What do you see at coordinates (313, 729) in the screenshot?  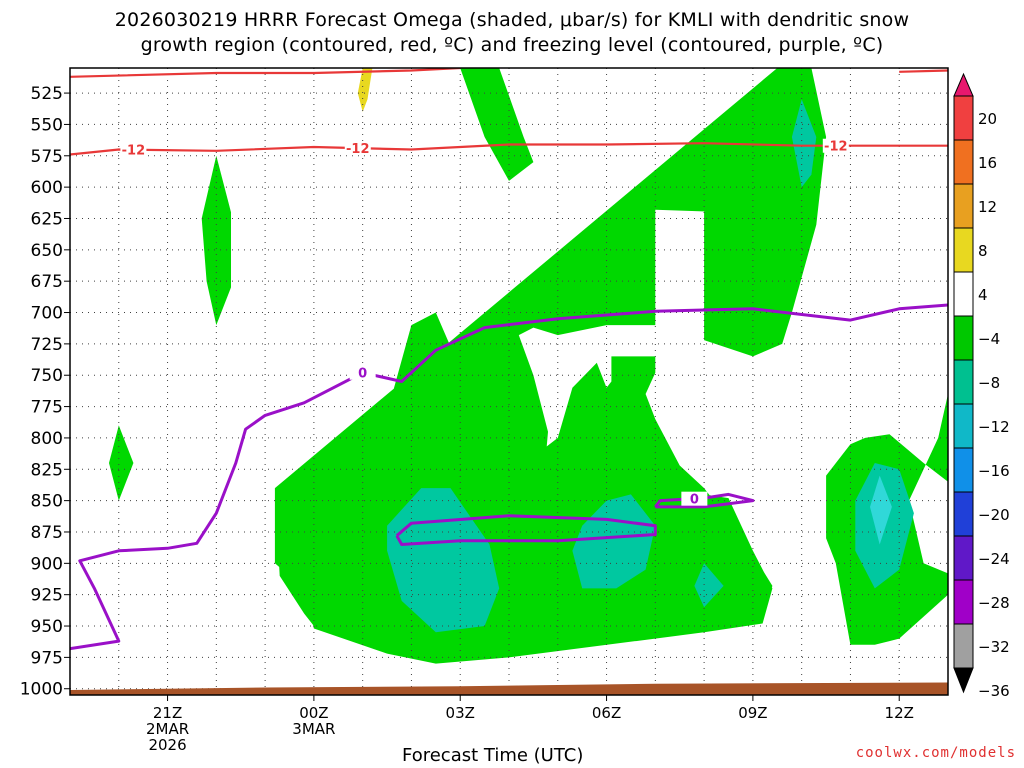 I see `x-tick-label: 3MAR` at bounding box center [313, 729].